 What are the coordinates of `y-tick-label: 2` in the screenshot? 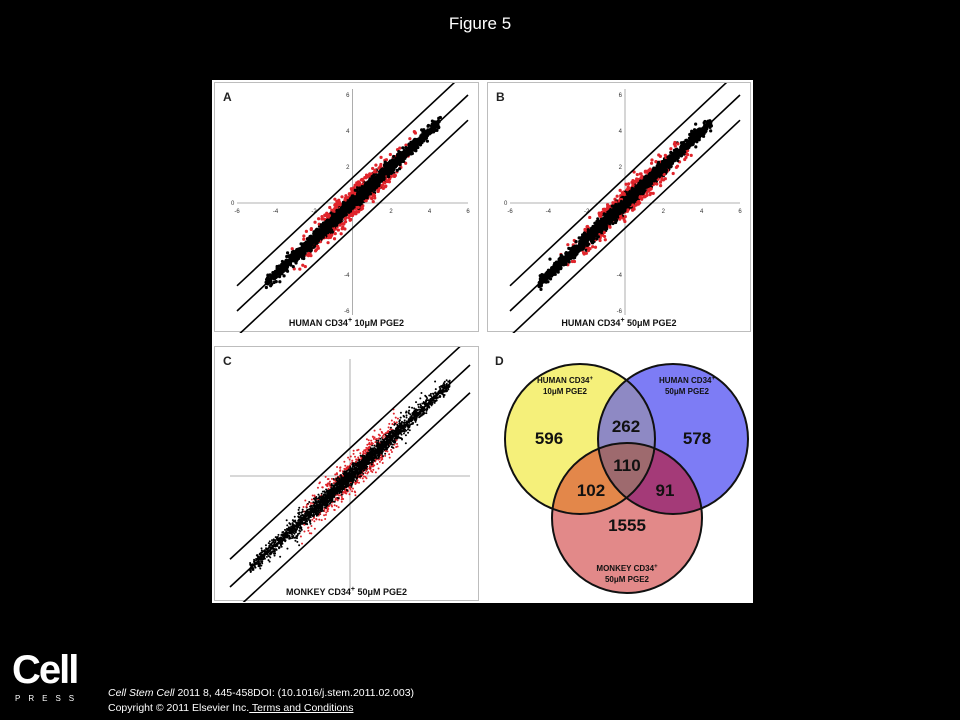 It's located at (348, 168).